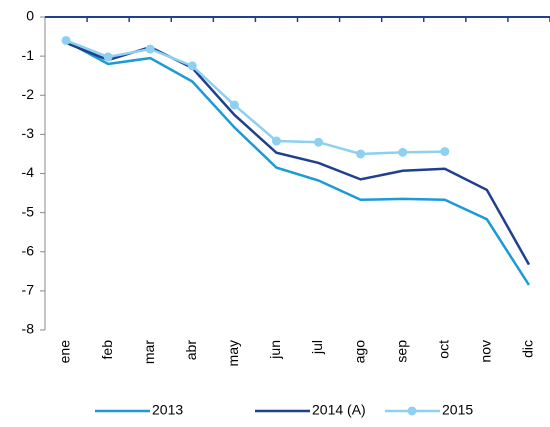 Image resolution: width=550 pixels, height=427 pixels. What do you see at coordinates (167, 410) in the screenshot?
I see `legend-label: 2013` at bounding box center [167, 410].